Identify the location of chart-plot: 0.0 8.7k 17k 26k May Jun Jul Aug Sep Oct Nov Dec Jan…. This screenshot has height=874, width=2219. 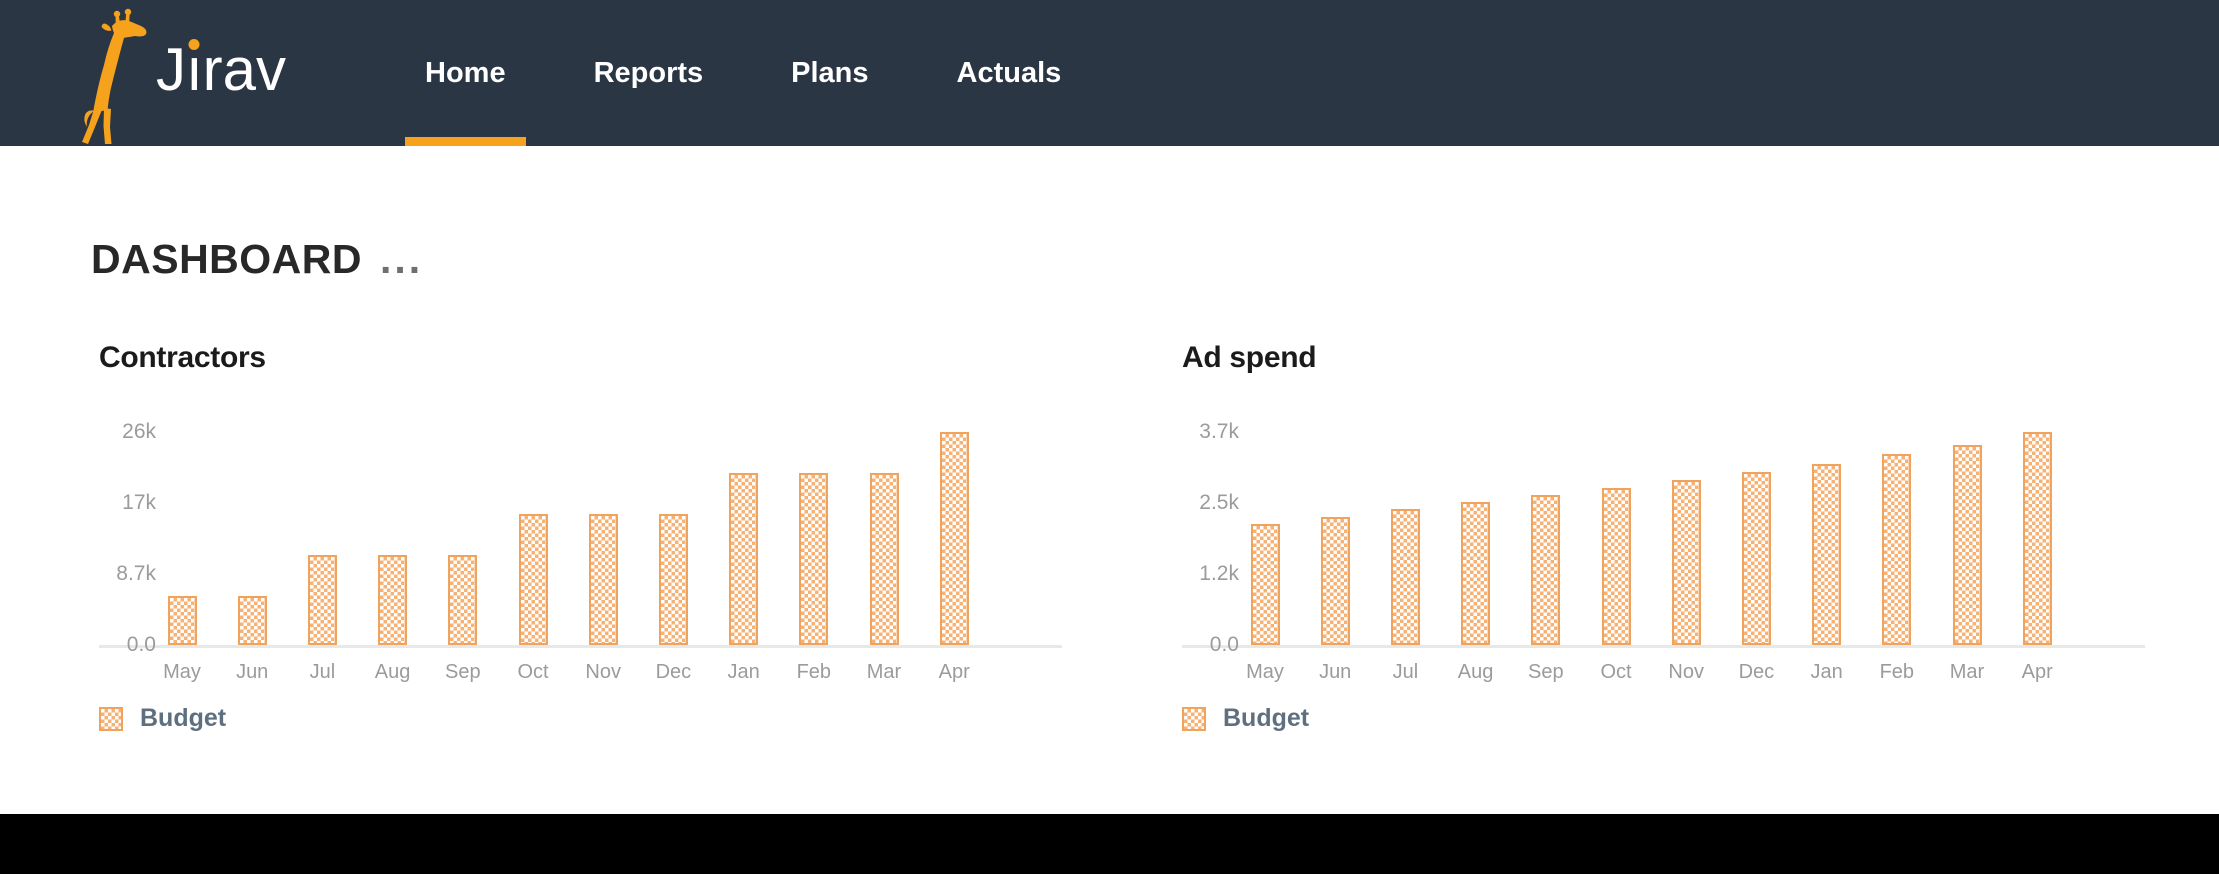
(580, 552).